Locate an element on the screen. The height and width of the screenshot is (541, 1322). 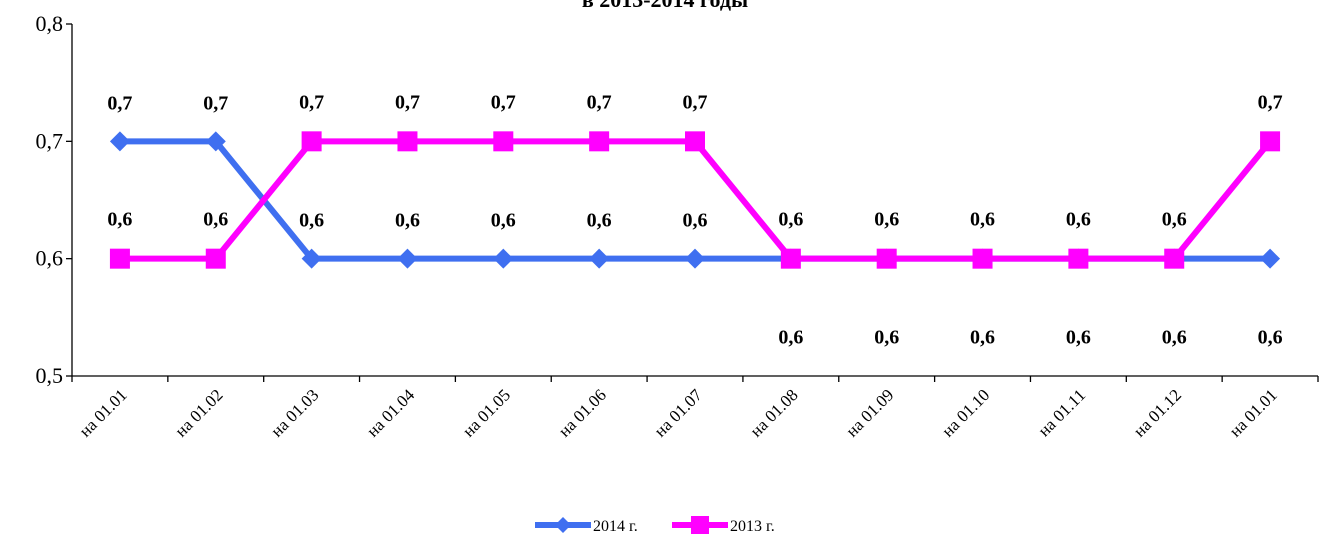
x-tick-label: на 01.02 is located at coordinates (198, 412).